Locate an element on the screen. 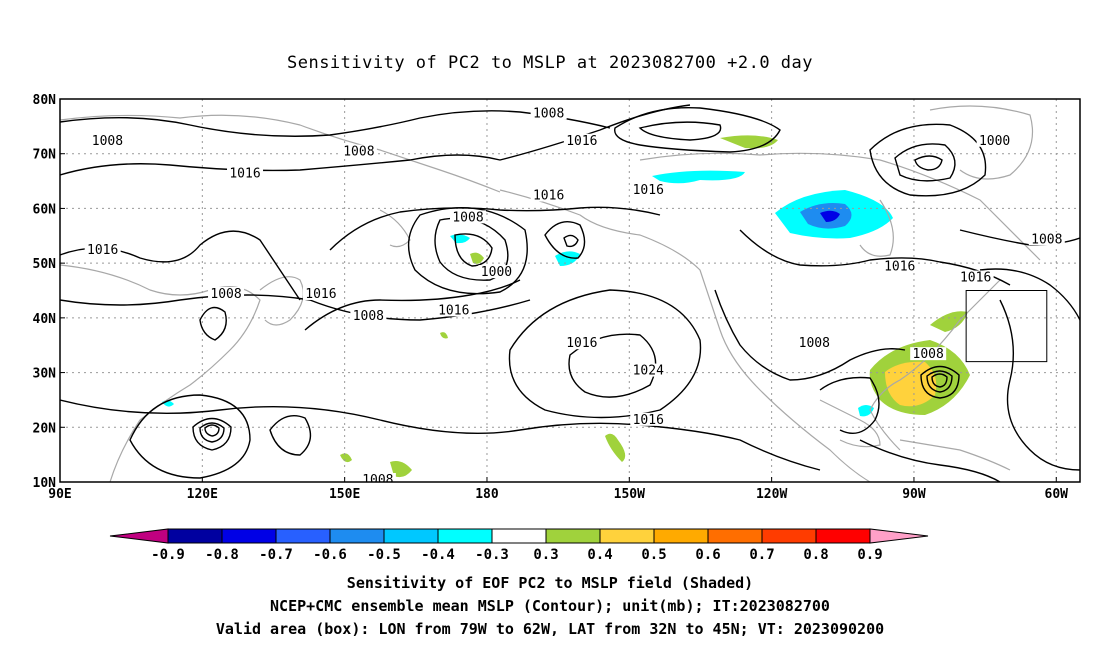 The width and height of the screenshot is (1100, 650). valid-area-box is located at coordinates (1006, 326).